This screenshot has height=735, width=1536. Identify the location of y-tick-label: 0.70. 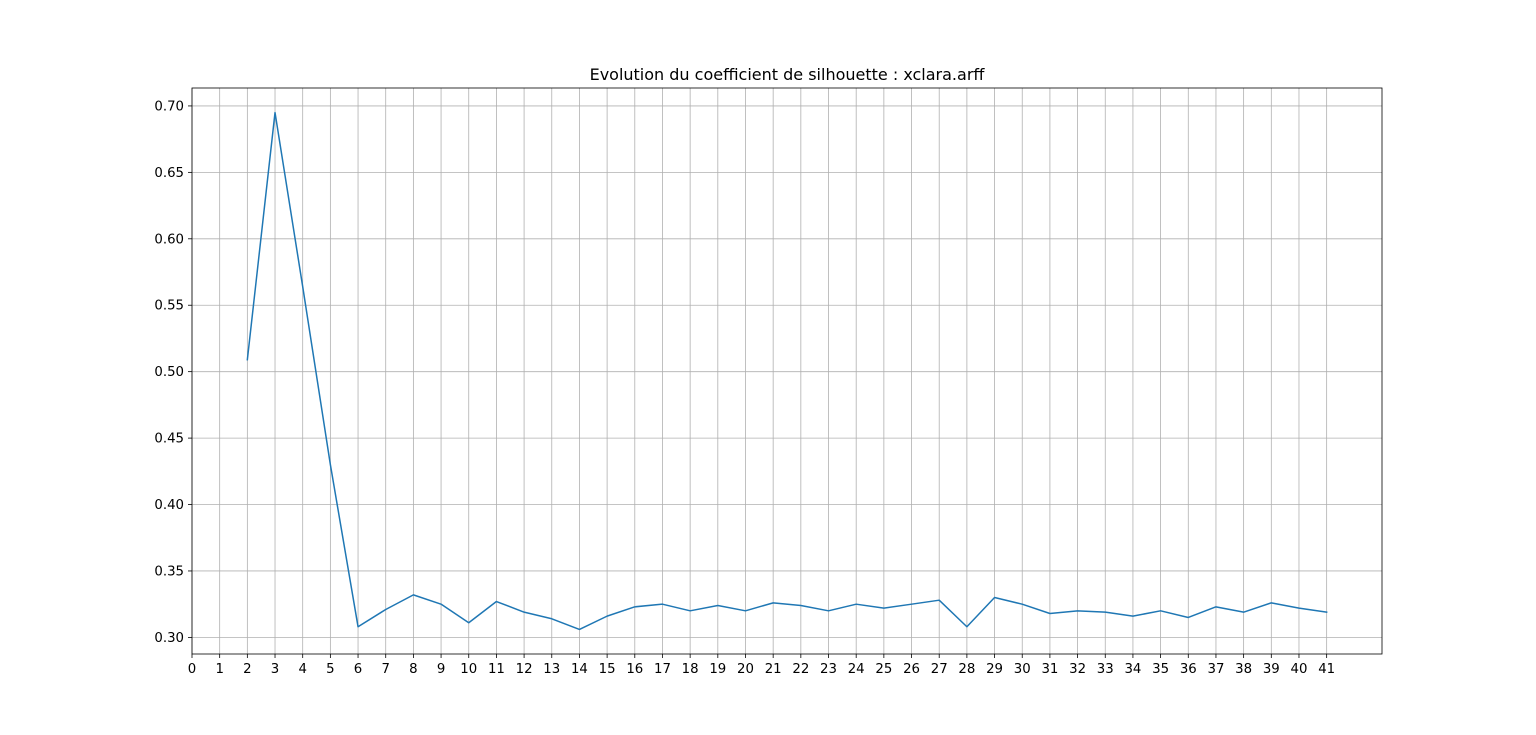
(169, 106).